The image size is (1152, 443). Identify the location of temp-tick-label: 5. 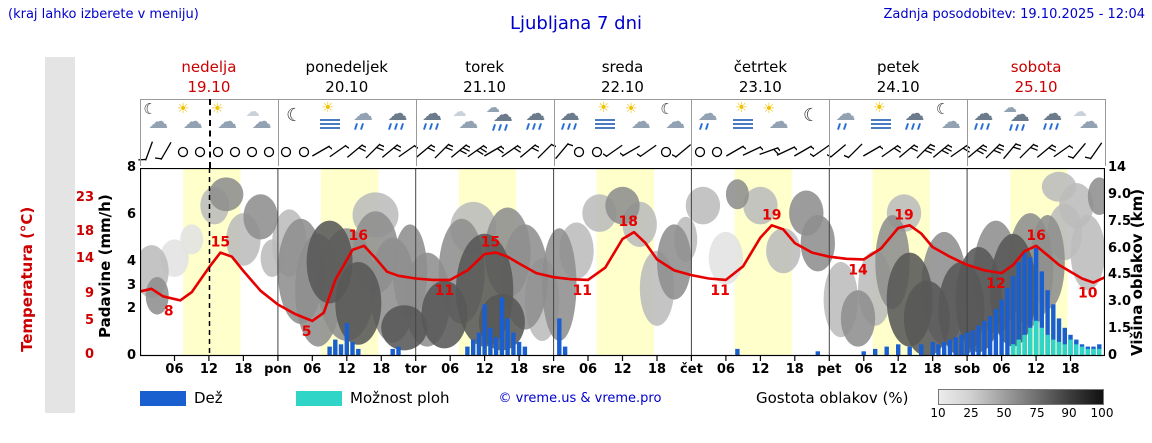
(89, 320).